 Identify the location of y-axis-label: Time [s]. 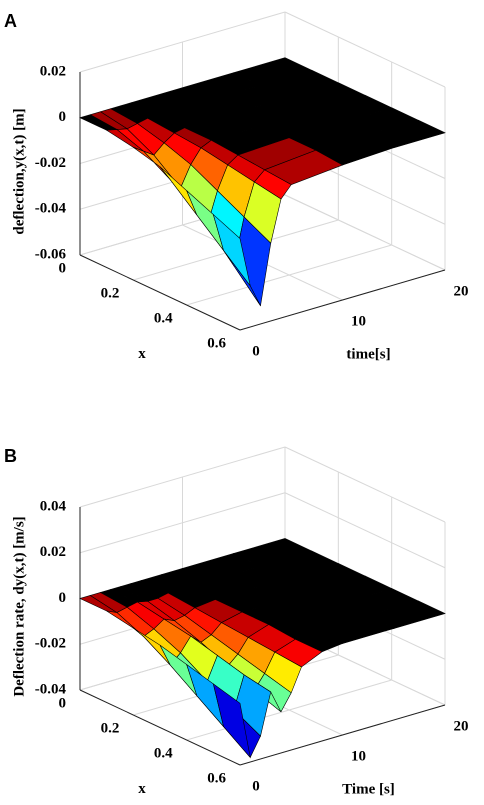
(368, 789).